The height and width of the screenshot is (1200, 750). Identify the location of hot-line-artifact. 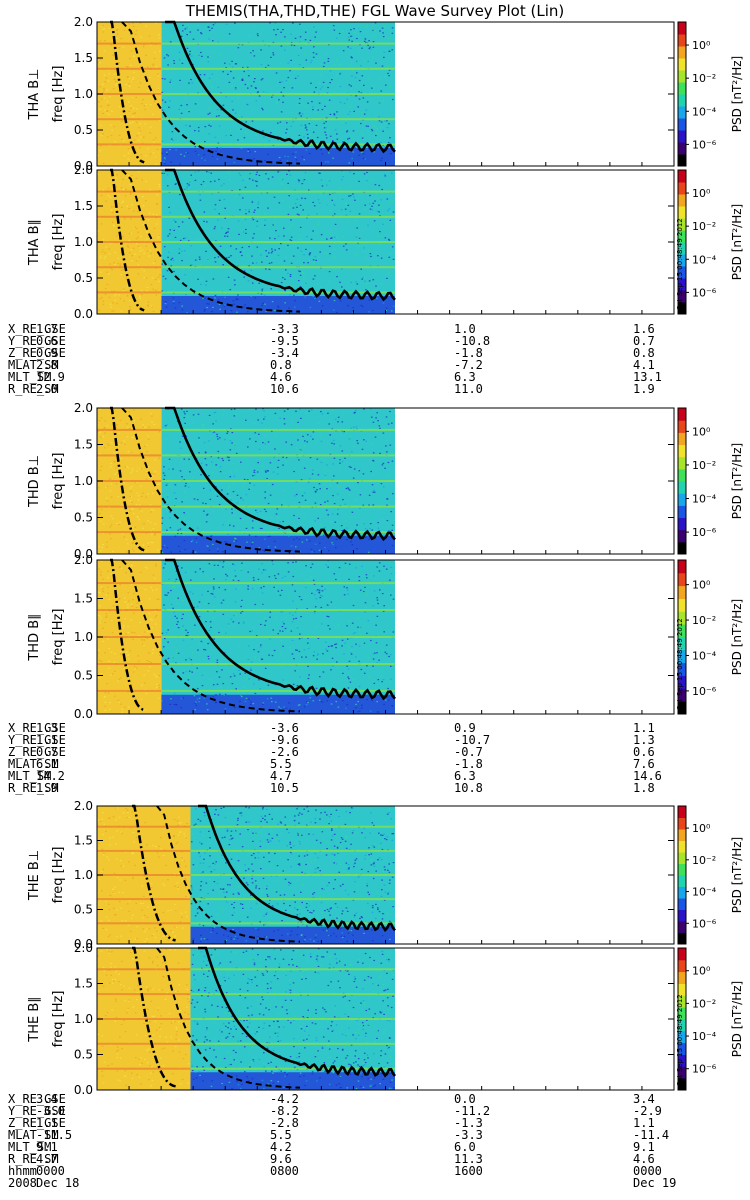
(129, 43).